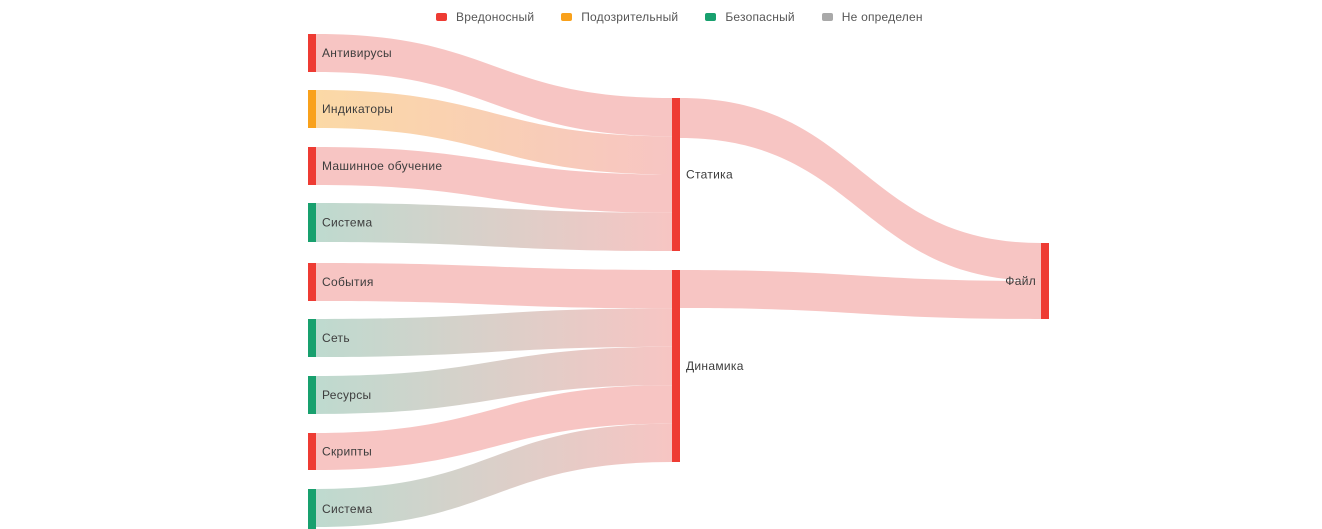 This screenshot has width=1322, height=529. I want to click on sankey-link-dinamika-fail, so click(860, 294).